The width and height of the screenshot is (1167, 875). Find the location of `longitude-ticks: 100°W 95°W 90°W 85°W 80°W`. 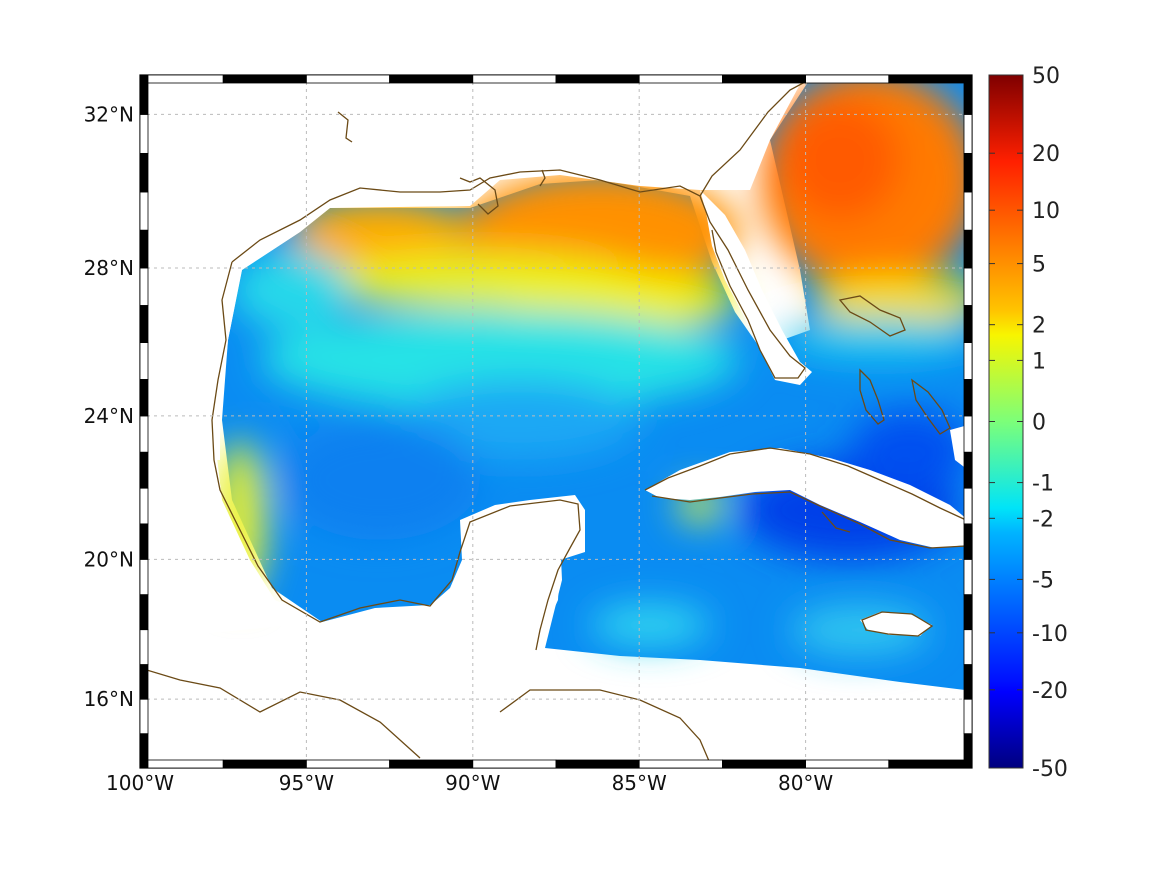

longitude-ticks: 100°W 95°W 90°W 85°W 80°W is located at coordinates (469, 783).